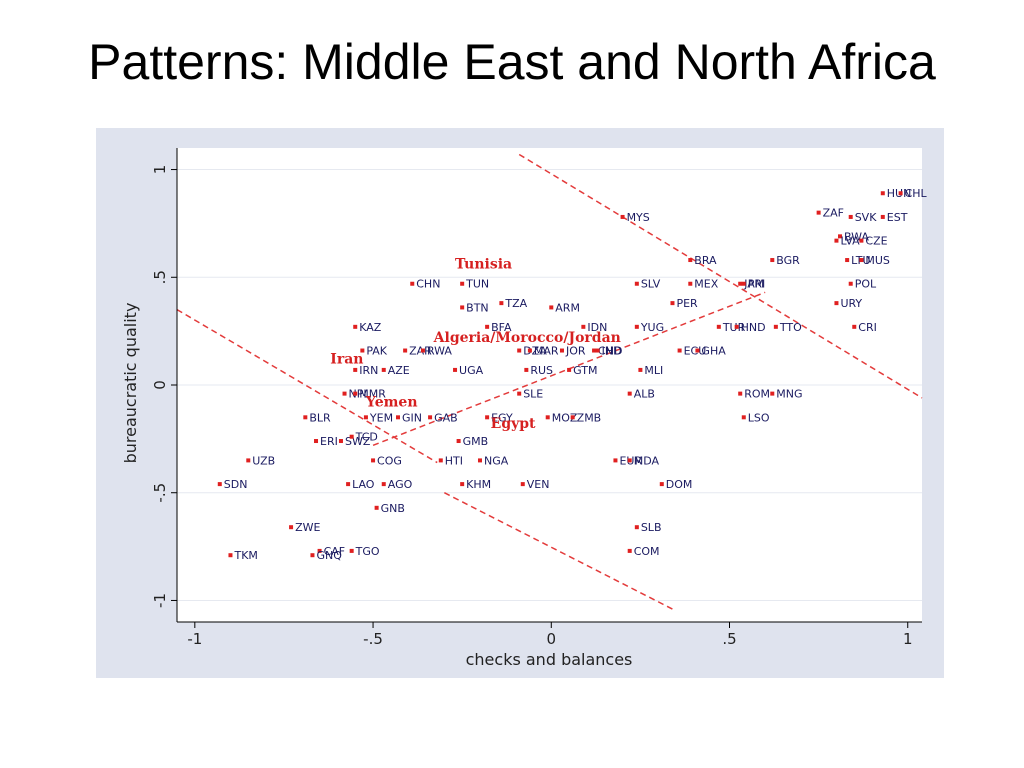 The image size is (1024, 768). I want to click on point-label: JOR, so click(575, 351).